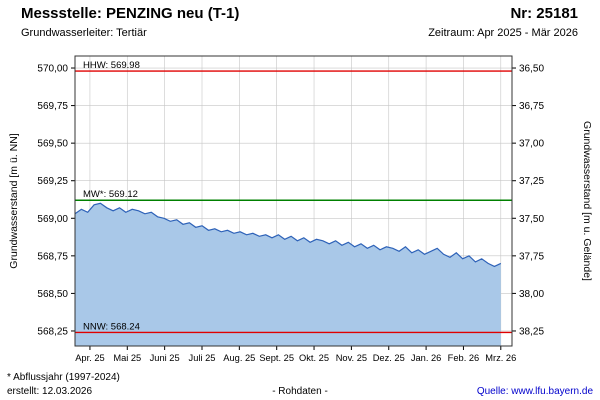  I want to click on y-axis-label-right: Grundwasserstand [m u. Gelände], so click(587, 201).